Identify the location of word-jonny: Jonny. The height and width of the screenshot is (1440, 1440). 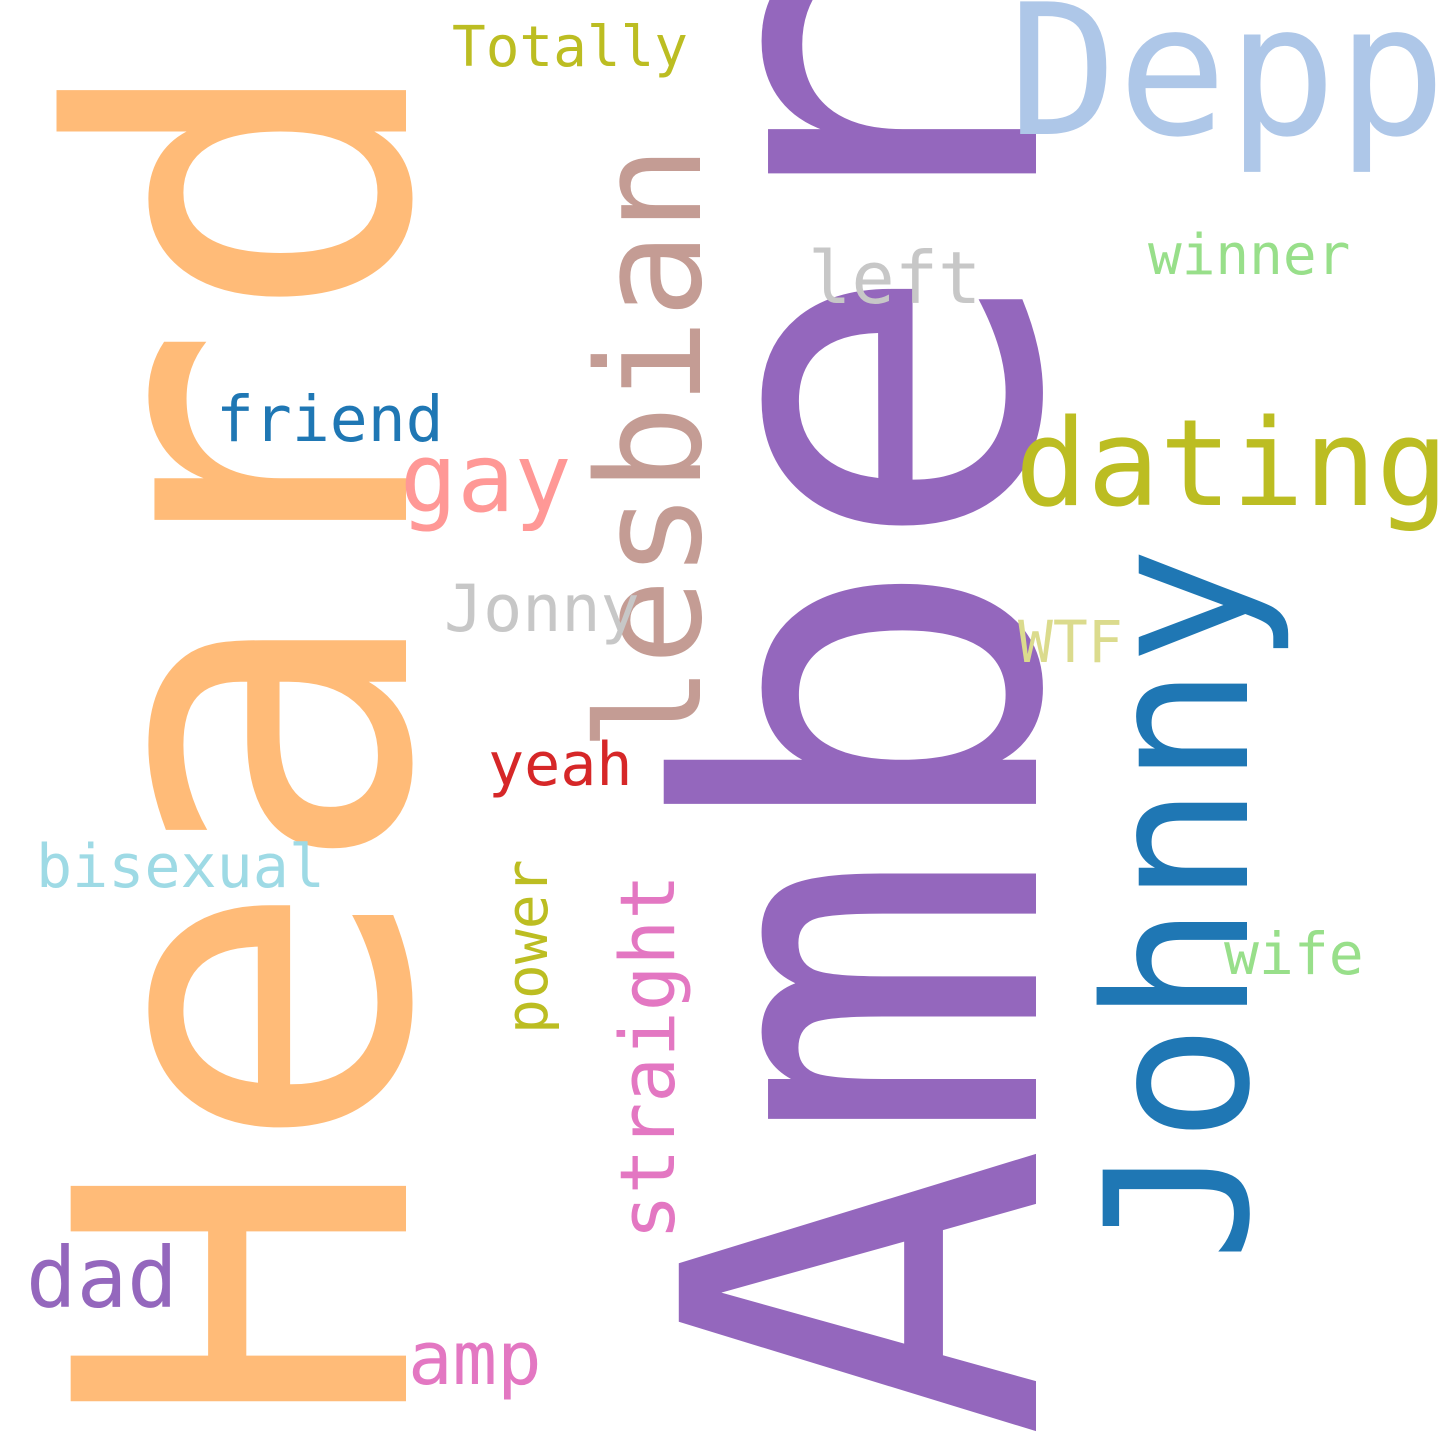
(542, 609).